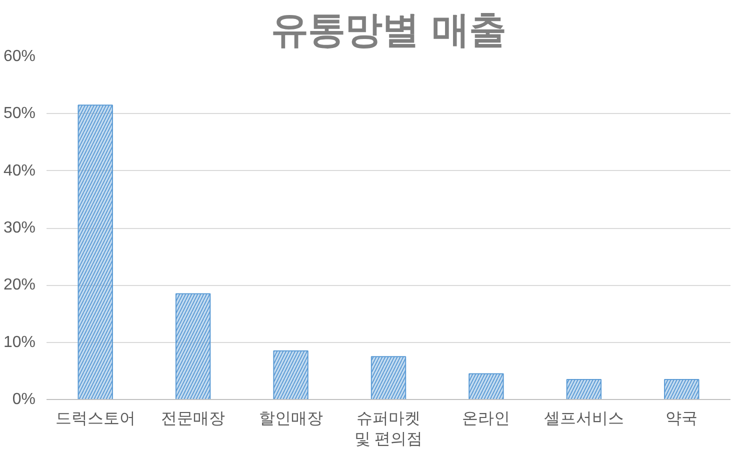  I want to click on chart-title: 유통망별 매출, so click(388, 30).